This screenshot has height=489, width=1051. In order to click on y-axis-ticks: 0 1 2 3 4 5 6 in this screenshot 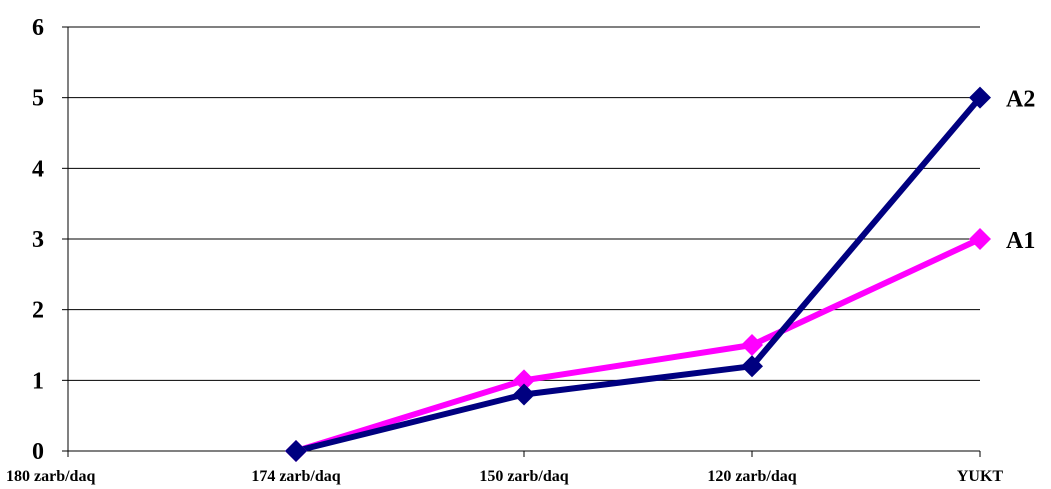, I will do `click(50, 240)`.